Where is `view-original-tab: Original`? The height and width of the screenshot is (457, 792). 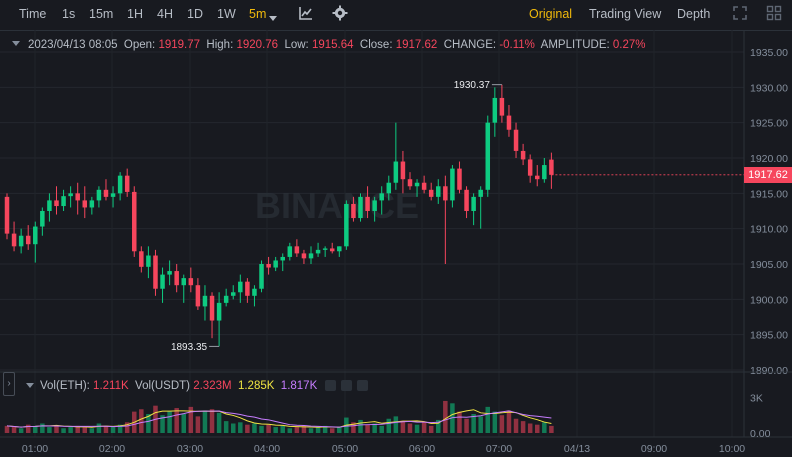
view-original-tab: Original is located at coordinates (551, 14).